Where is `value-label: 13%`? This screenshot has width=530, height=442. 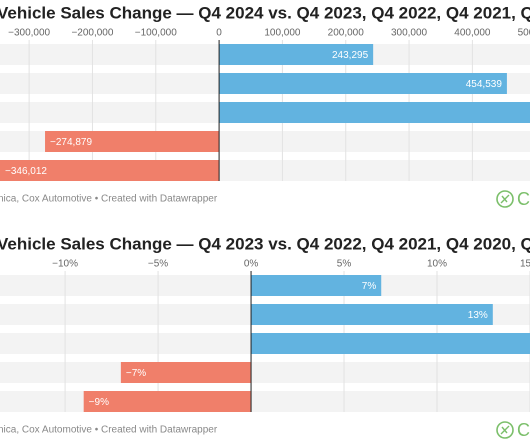
value-label: 13% is located at coordinates (478, 315).